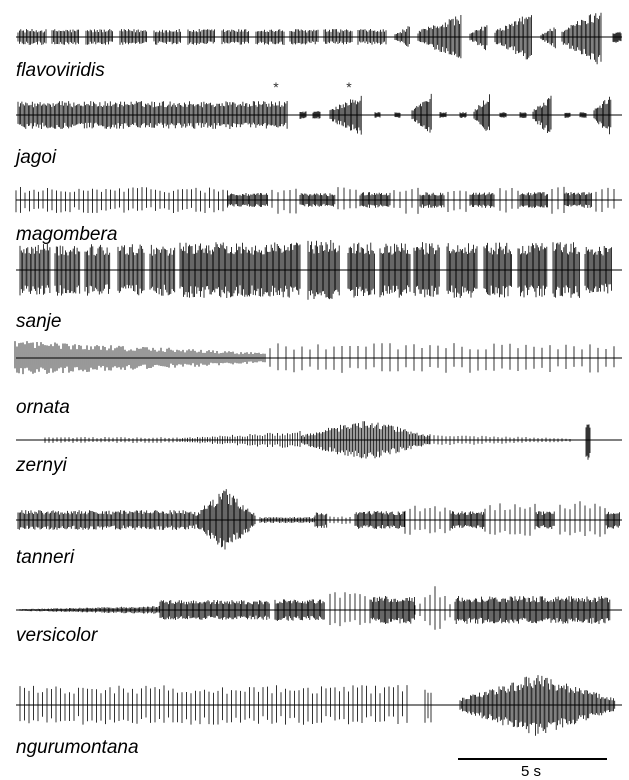 The height and width of the screenshot is (780, 629). I want to click on species-label: tanneri, so click(45, 557).